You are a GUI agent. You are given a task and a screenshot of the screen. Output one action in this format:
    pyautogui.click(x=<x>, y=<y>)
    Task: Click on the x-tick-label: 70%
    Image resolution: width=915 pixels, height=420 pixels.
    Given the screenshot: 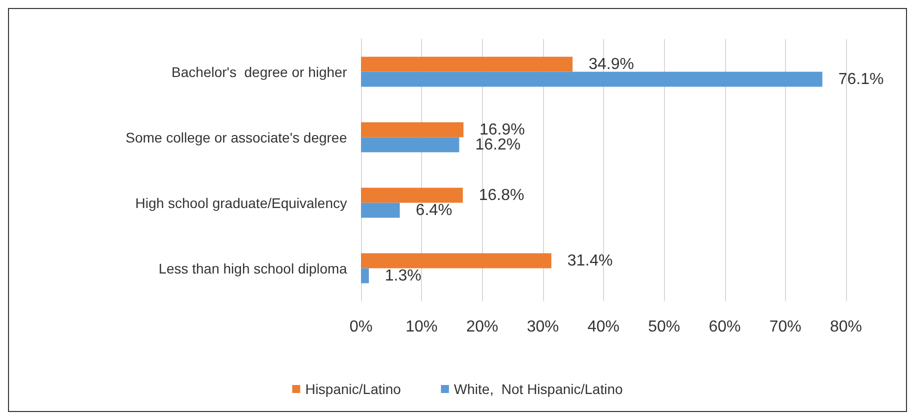 What is the action you would take?
    pyautogui.click(x=785, y=327)
    